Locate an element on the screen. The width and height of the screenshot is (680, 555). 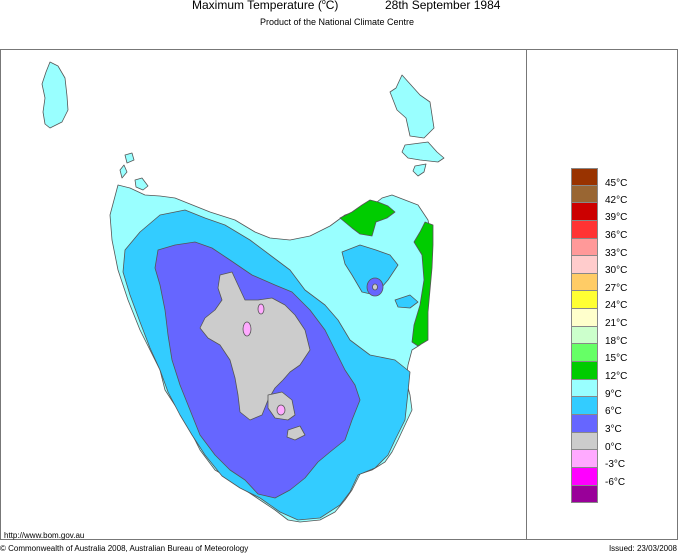
robbins-island is located at coordinates (141, 184).